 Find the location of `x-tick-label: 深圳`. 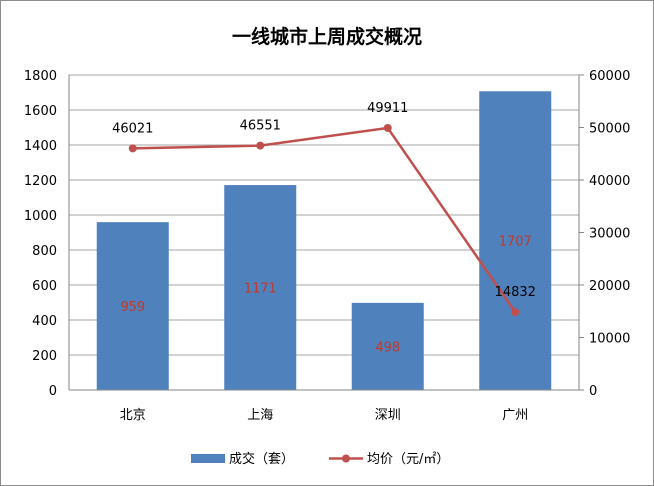

x-tick-label: 深圳 is located at coordinates (388, 415).